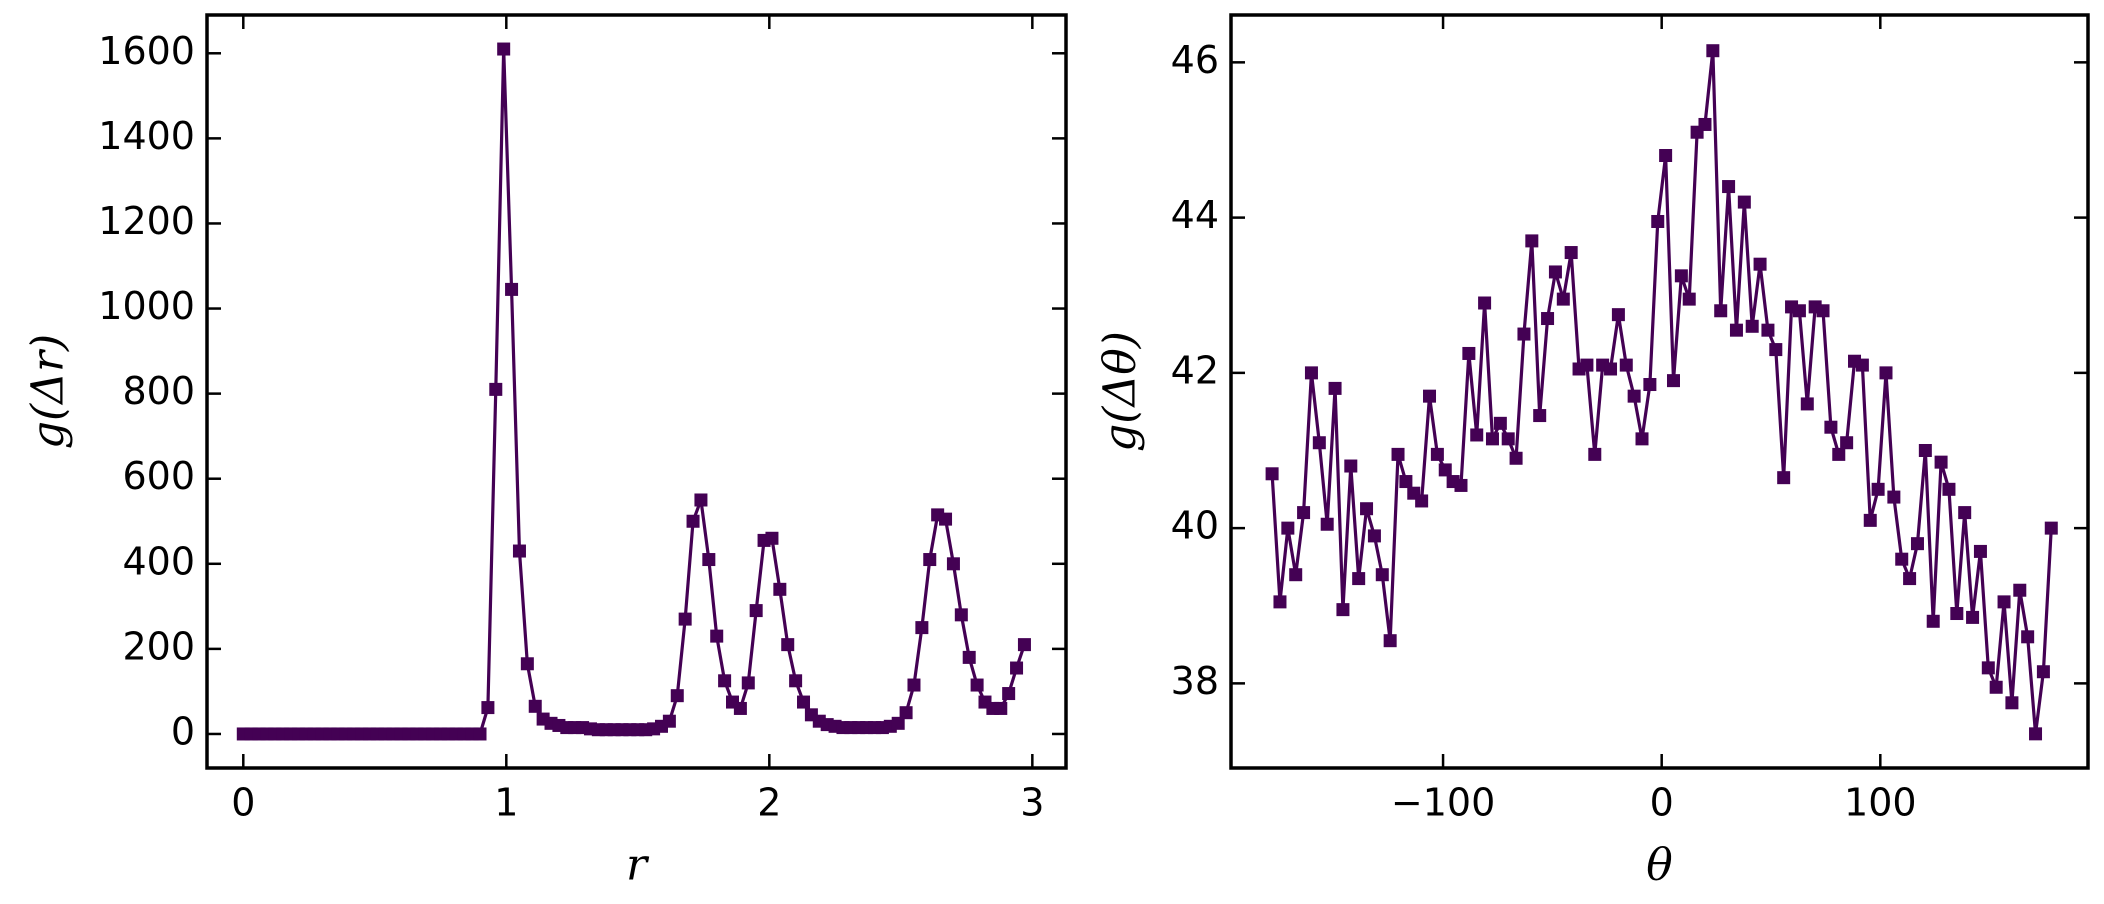 This screenshot has width=2104, height=904. Describe the element at coordinates (146, 221) in the screenshot. I see `y-tick-label: 1200` at that location.